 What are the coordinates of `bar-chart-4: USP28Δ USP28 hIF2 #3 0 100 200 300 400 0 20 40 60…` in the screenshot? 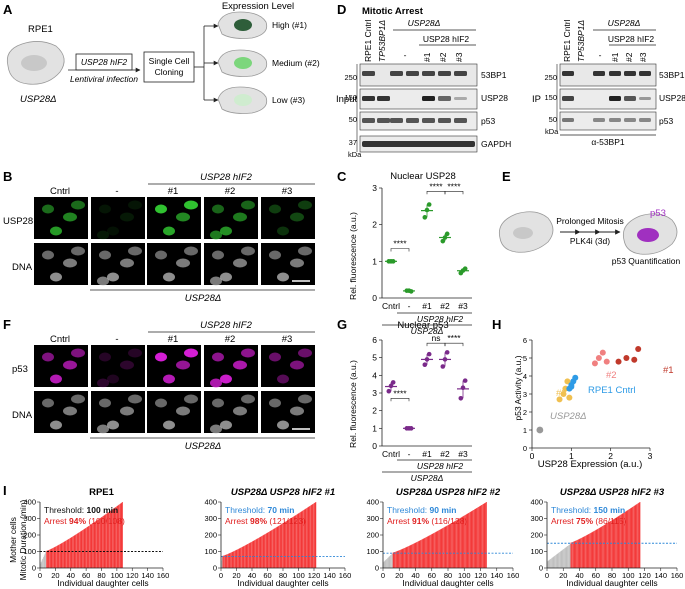 It's located at (606, 533).